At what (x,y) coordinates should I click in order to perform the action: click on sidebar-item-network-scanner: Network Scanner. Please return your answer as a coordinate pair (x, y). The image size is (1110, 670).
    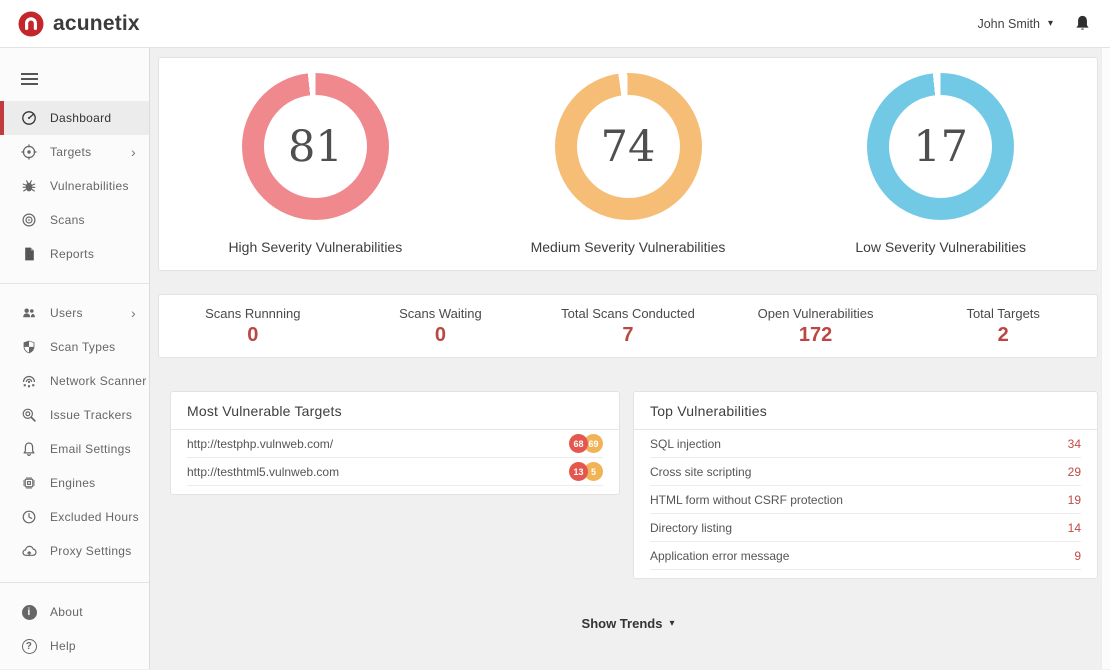
    Looking at the image, I should click on (74, 381).